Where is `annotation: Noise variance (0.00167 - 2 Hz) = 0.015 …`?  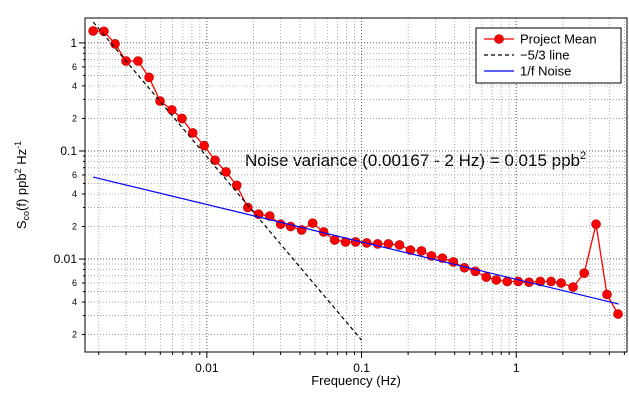
annotation: Noise variance (0.00167 - 2 Hz) = 0.015 … is located at coordinates (415, 160).